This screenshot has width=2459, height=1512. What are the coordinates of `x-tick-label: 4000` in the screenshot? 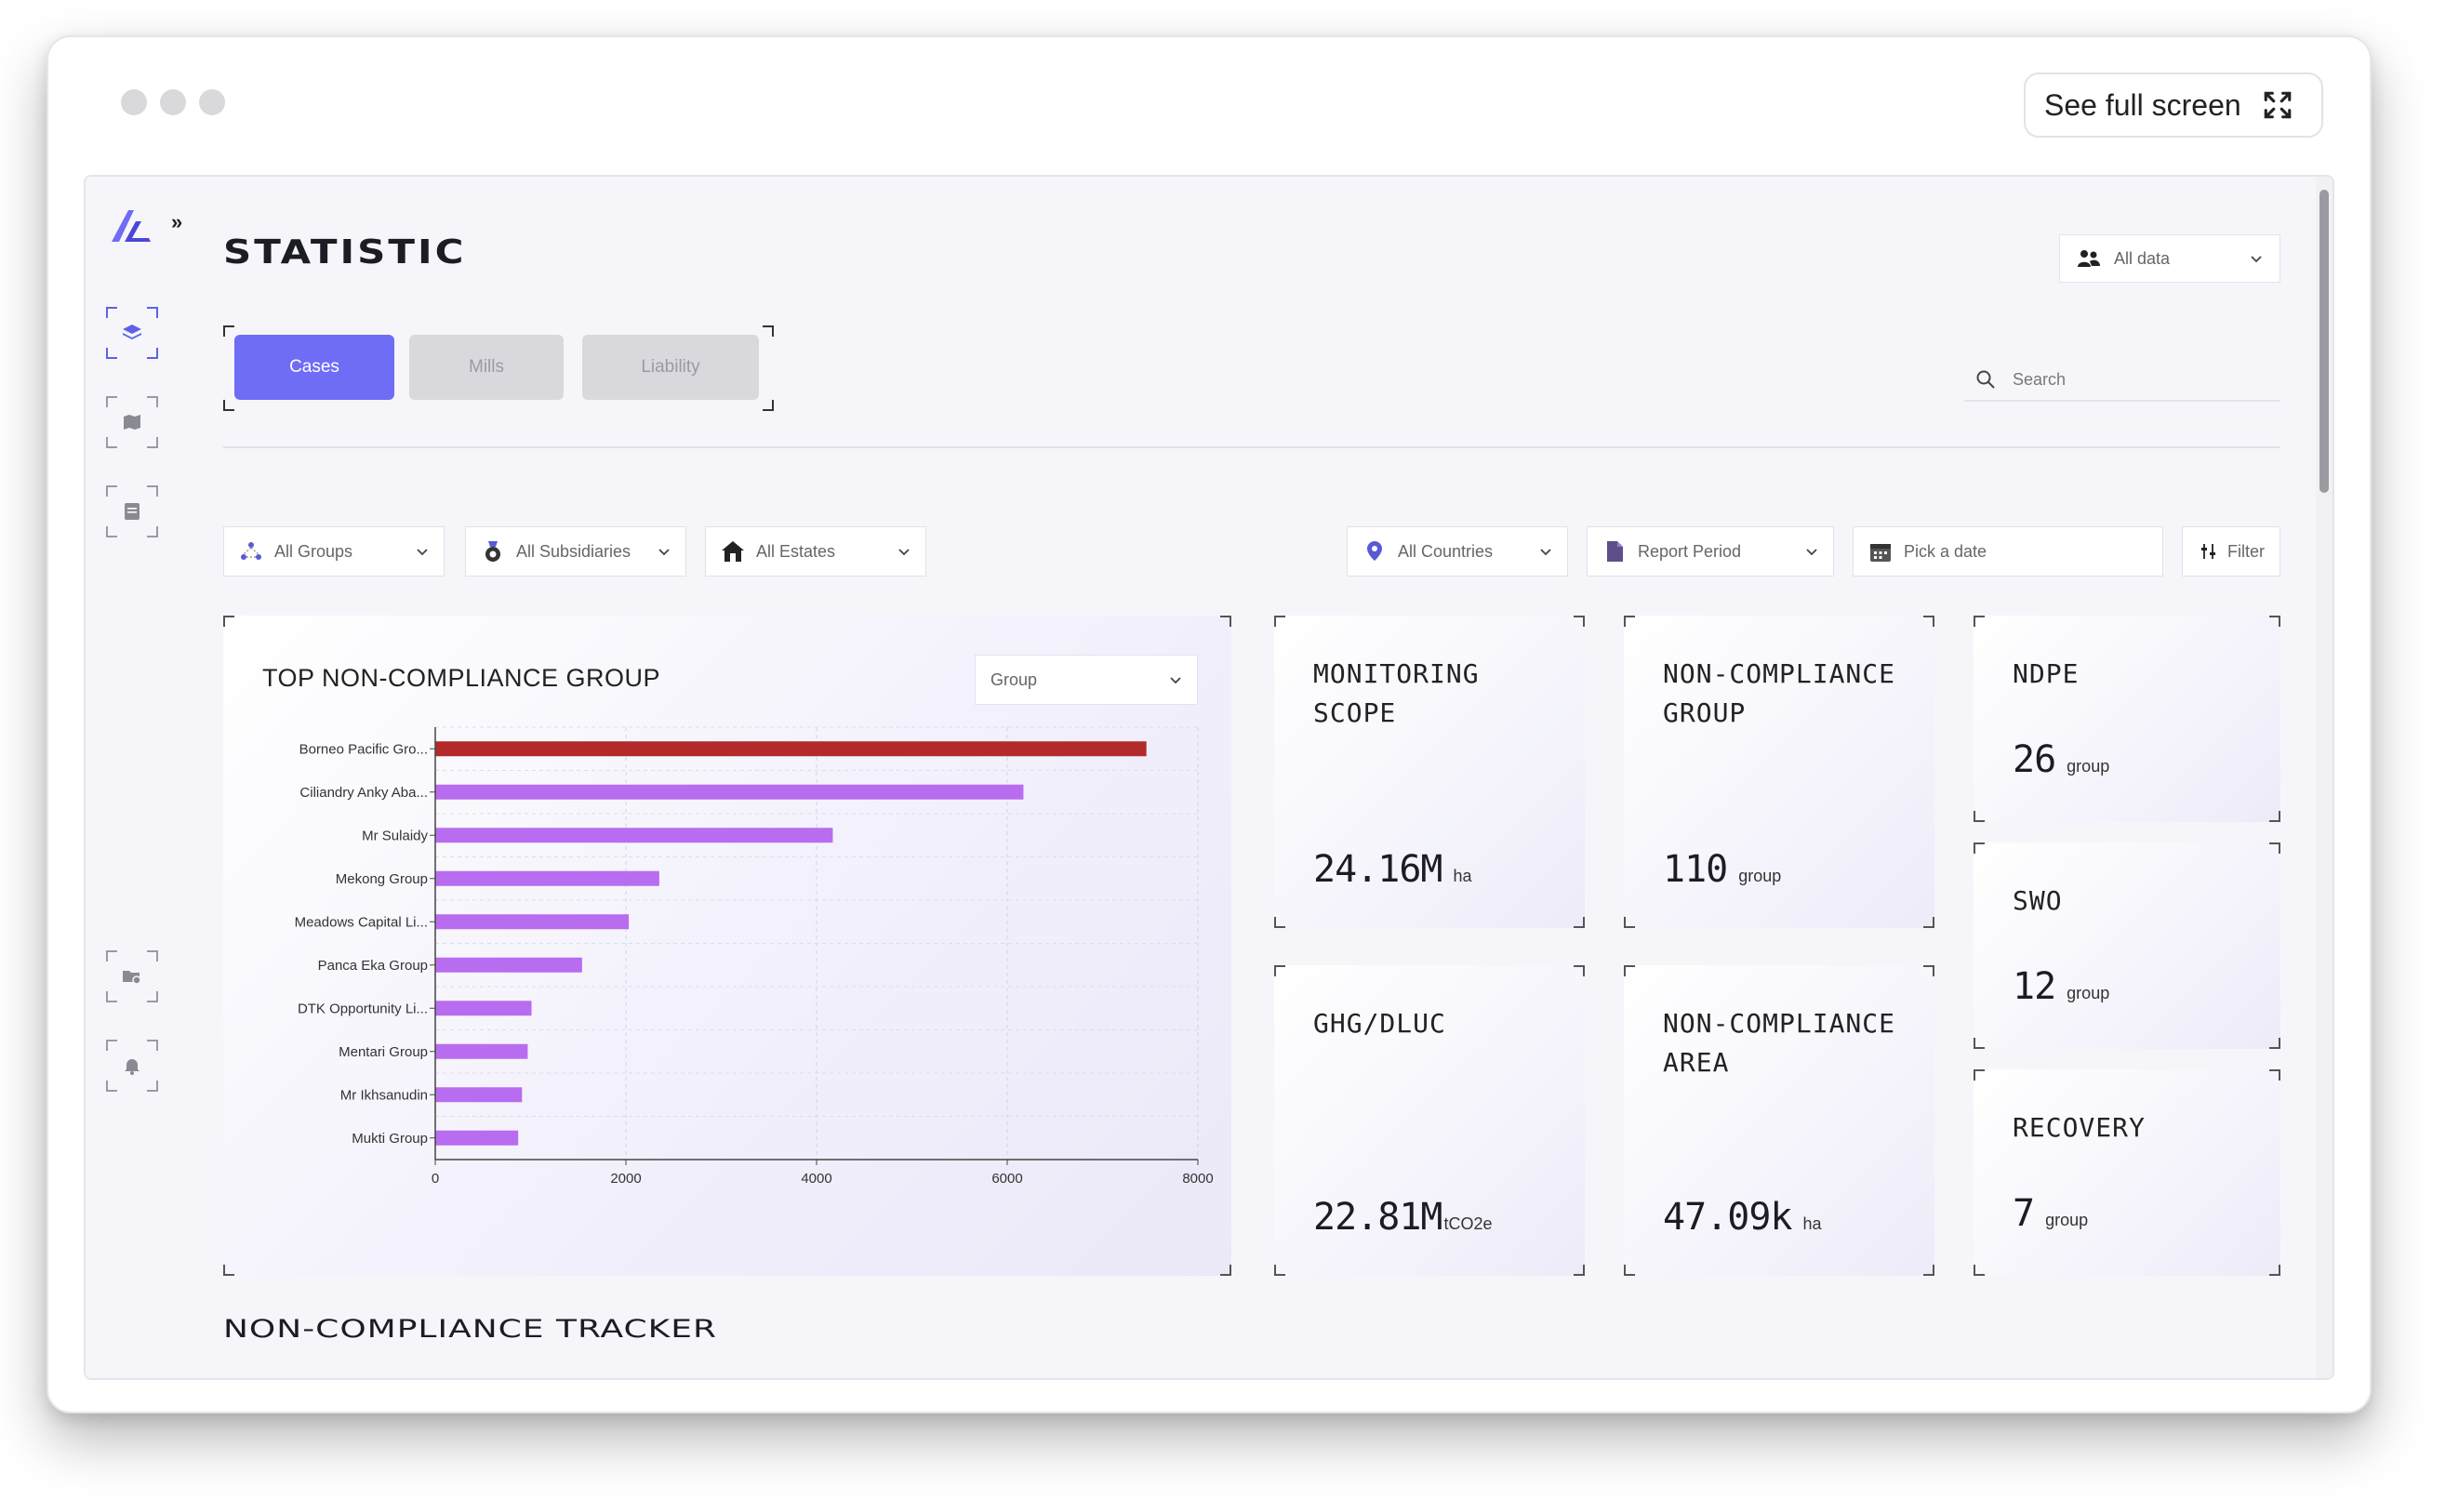 It's located at (816, 1179).